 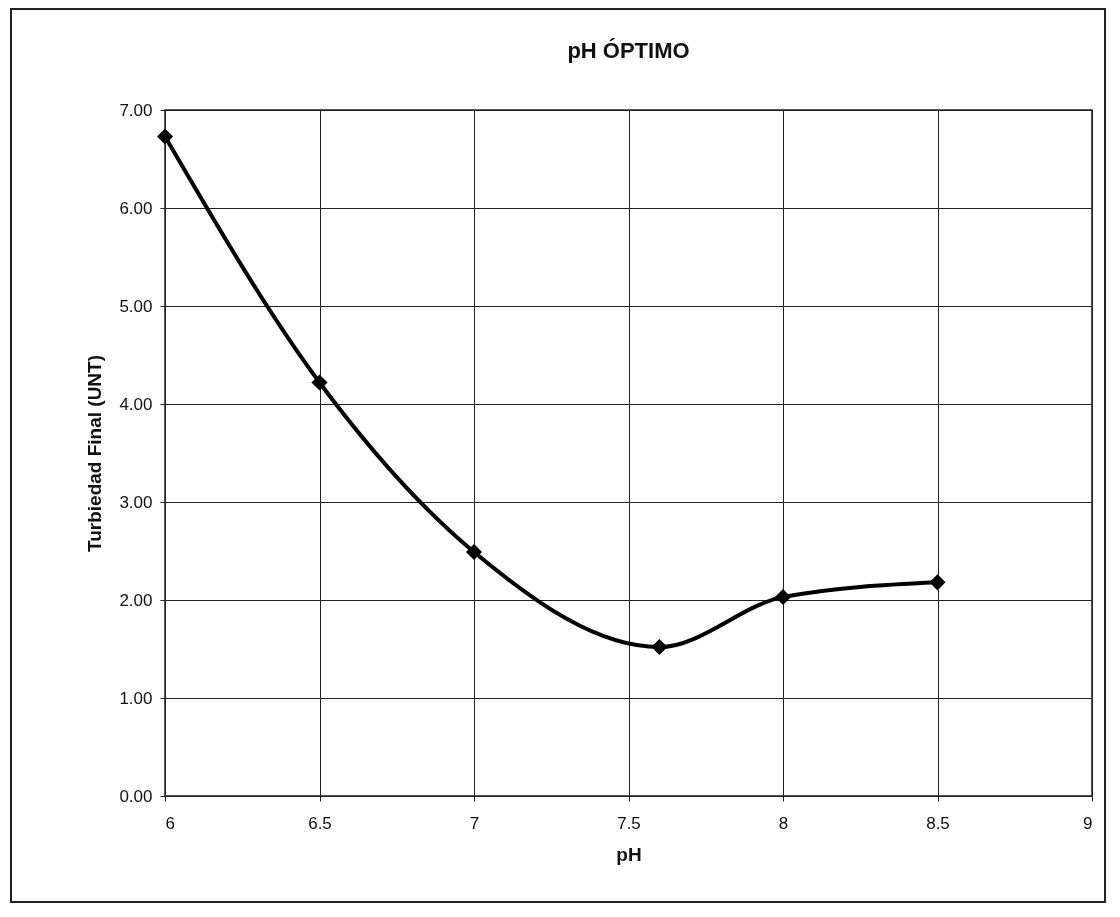 What do you see at coordinates (136, 306) in the screenshot?
I see `y-tick-label: 5.00` at bounding box center [136, 306].